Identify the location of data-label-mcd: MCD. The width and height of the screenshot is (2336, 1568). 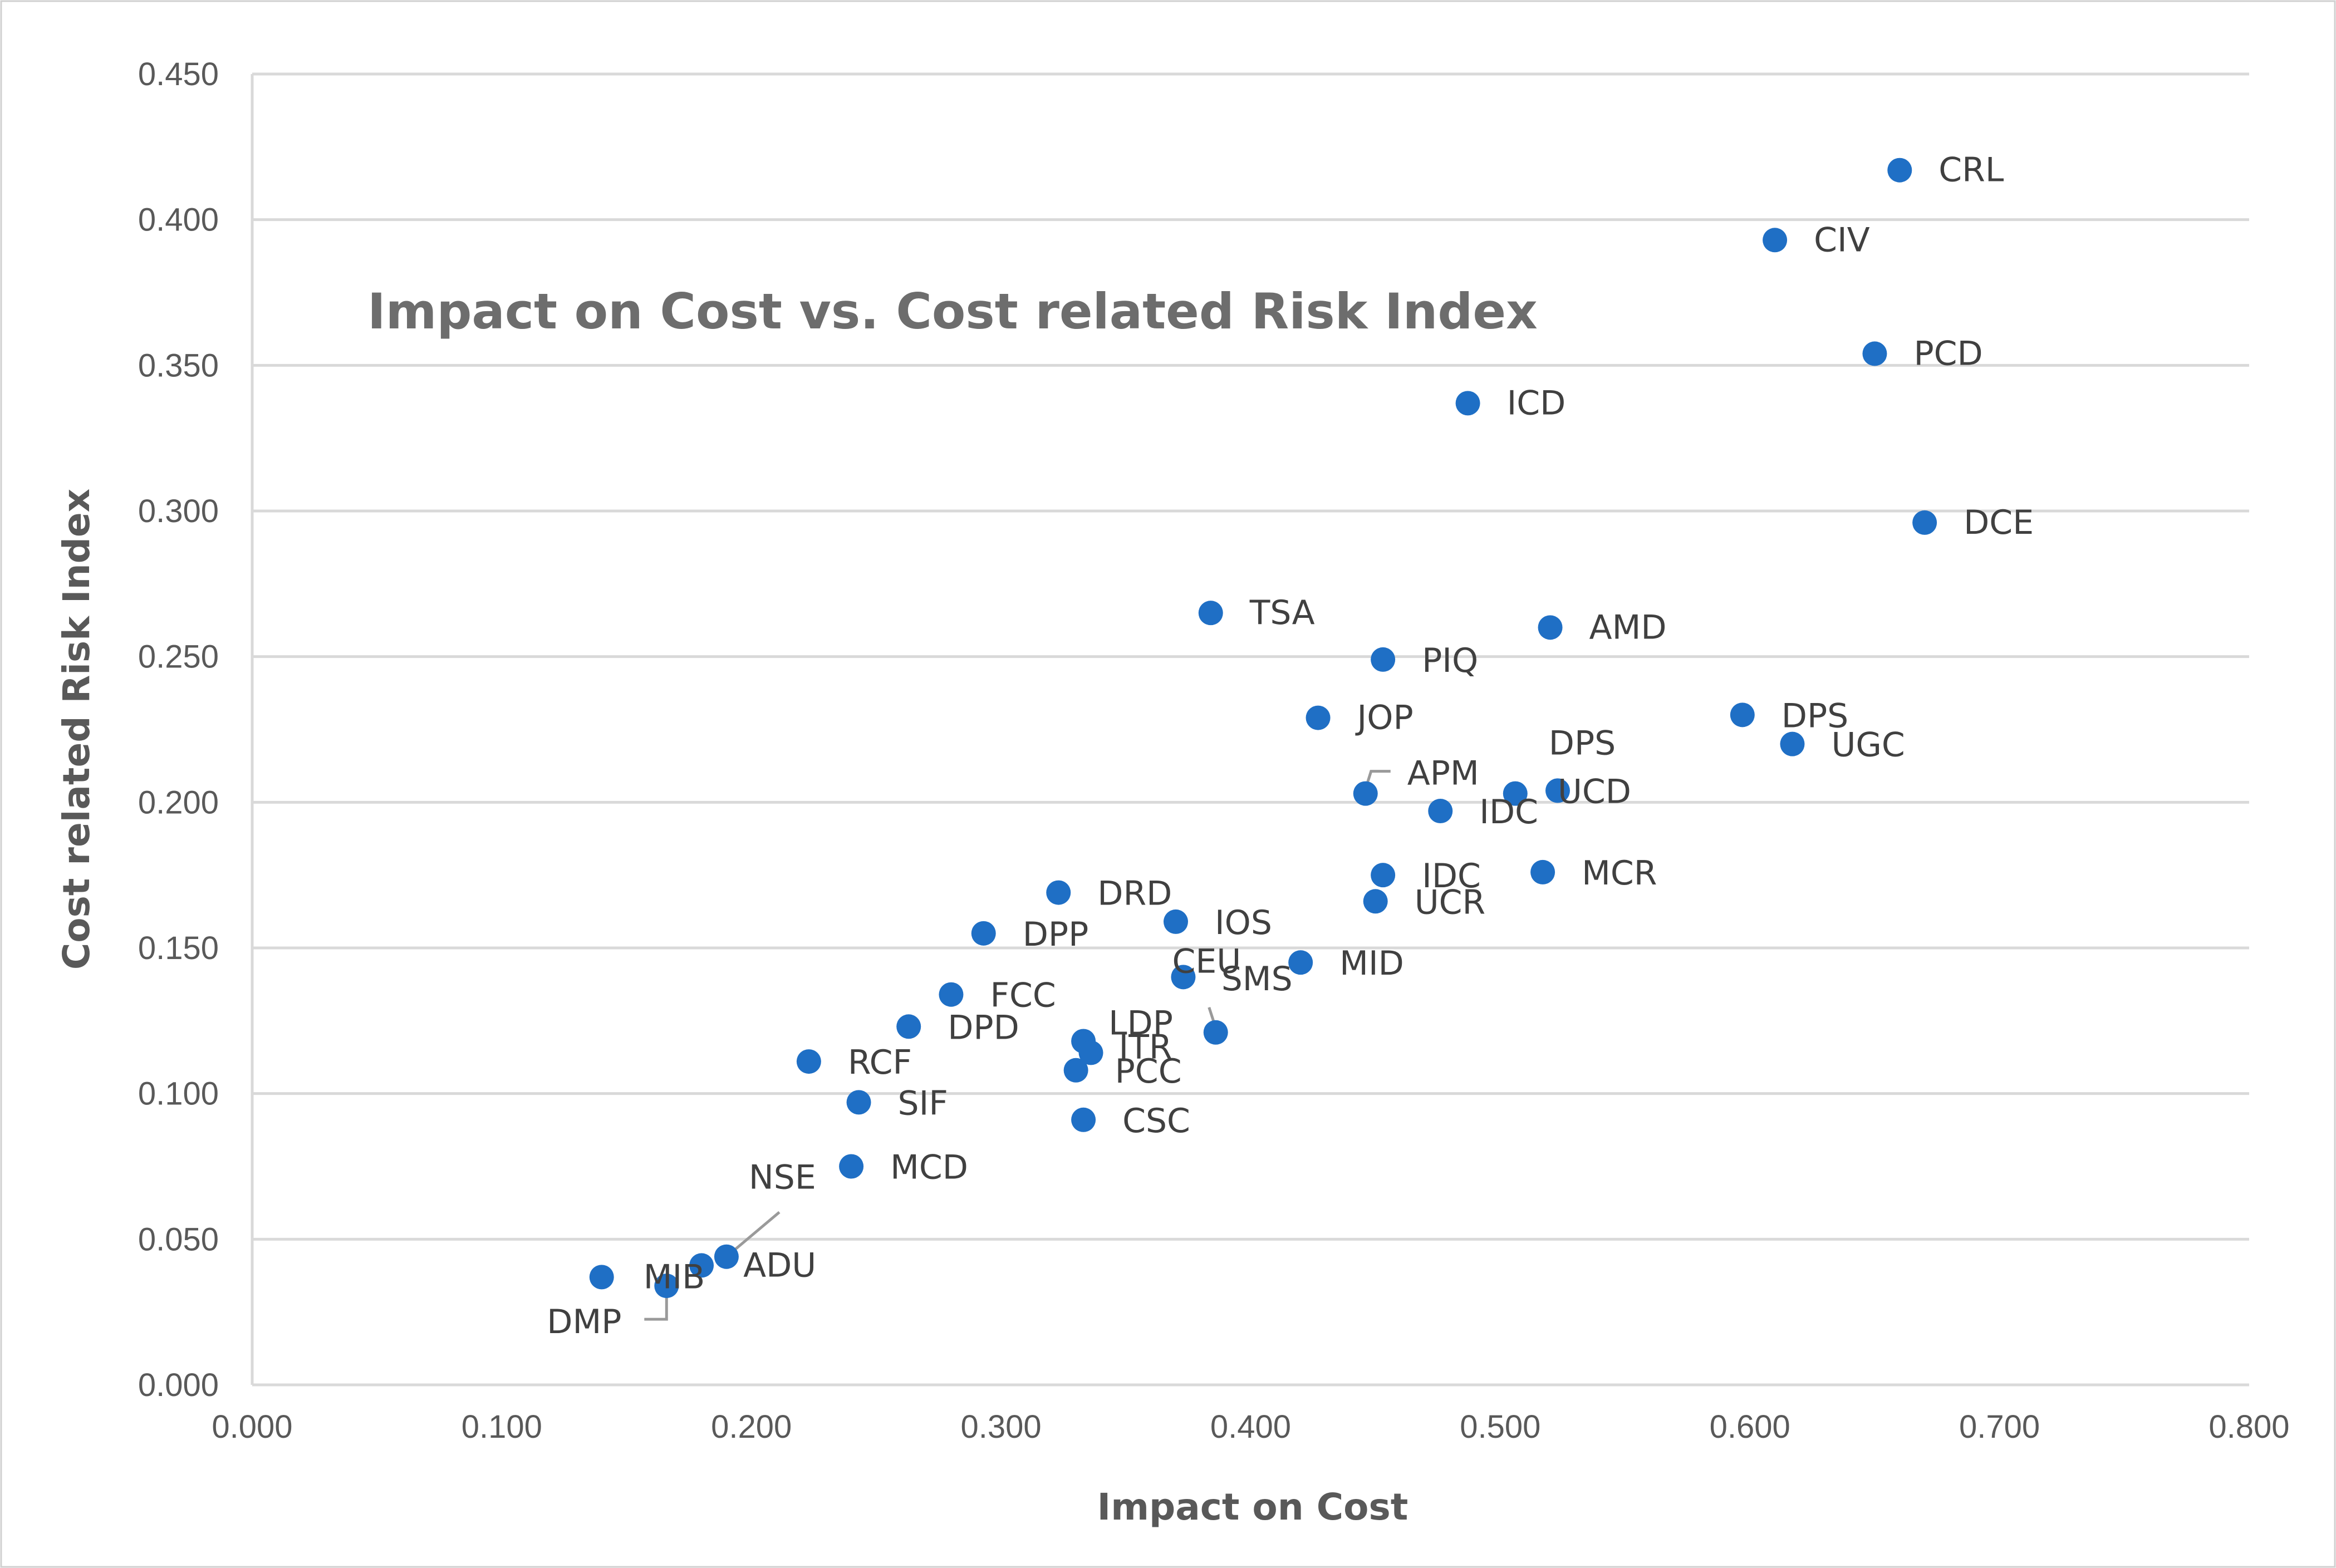
(929, 1167).